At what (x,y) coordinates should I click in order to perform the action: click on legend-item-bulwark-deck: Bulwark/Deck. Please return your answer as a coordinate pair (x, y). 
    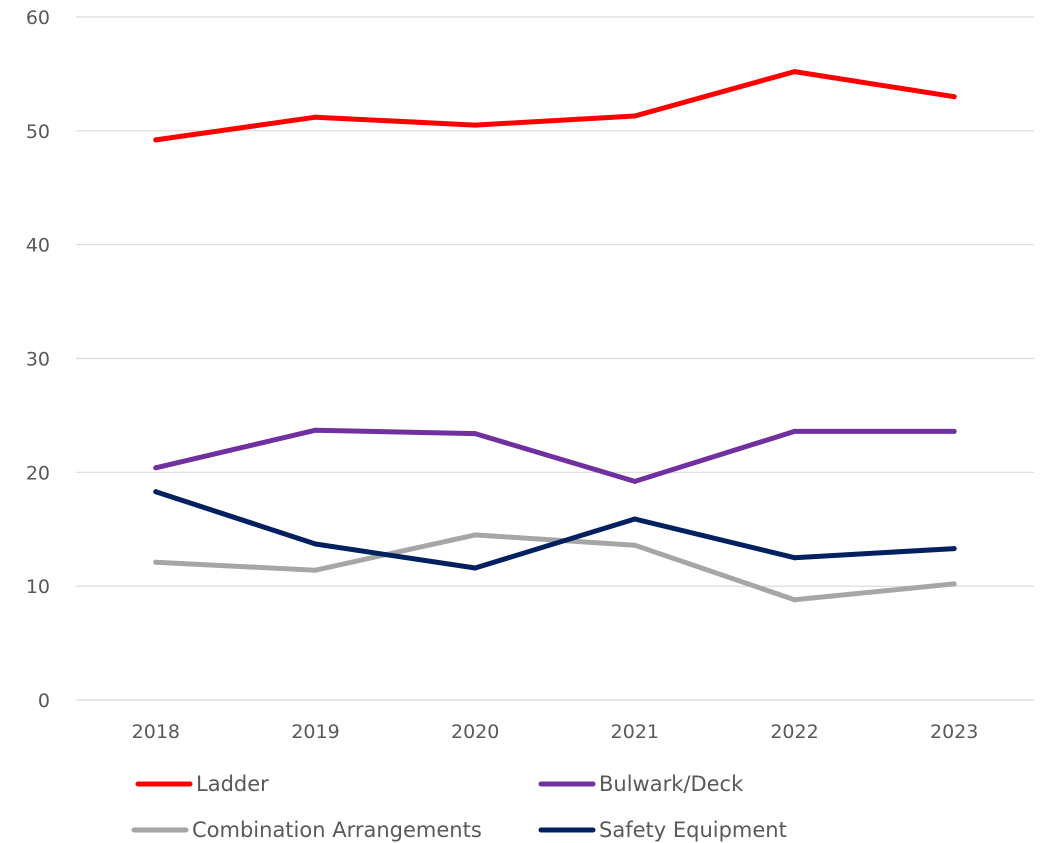
    Looking at the image, I should click on (641, 784).